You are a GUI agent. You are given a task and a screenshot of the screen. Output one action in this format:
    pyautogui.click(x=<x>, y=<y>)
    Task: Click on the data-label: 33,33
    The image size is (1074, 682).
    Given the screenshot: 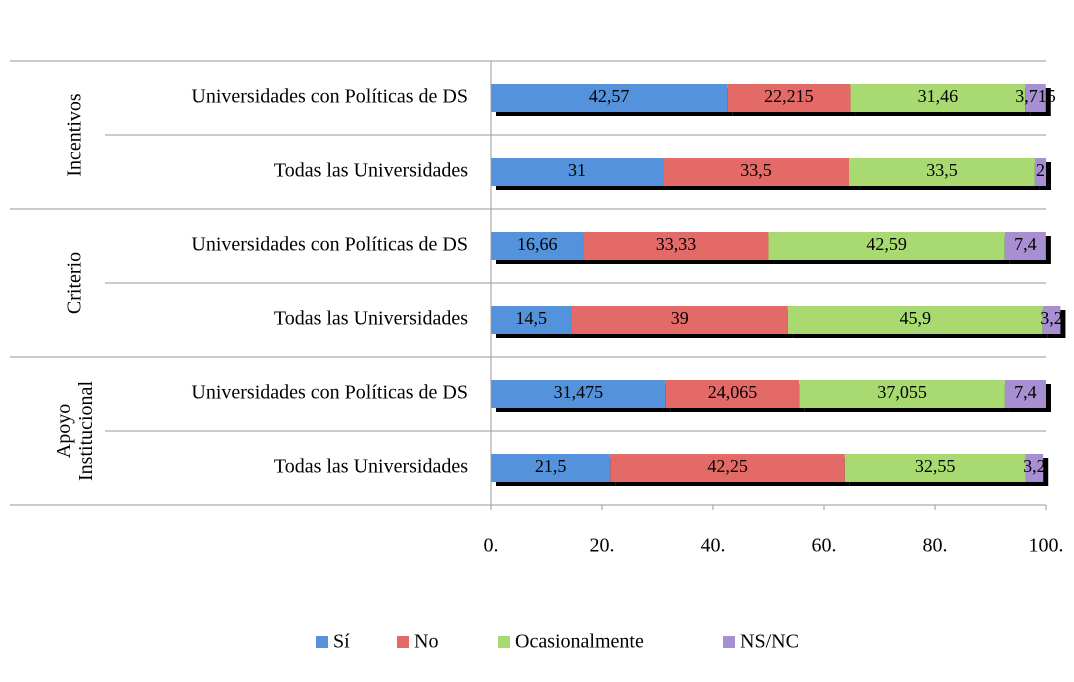 What is the action you would take?
    pyautogui.click(x=676, y=244)
    